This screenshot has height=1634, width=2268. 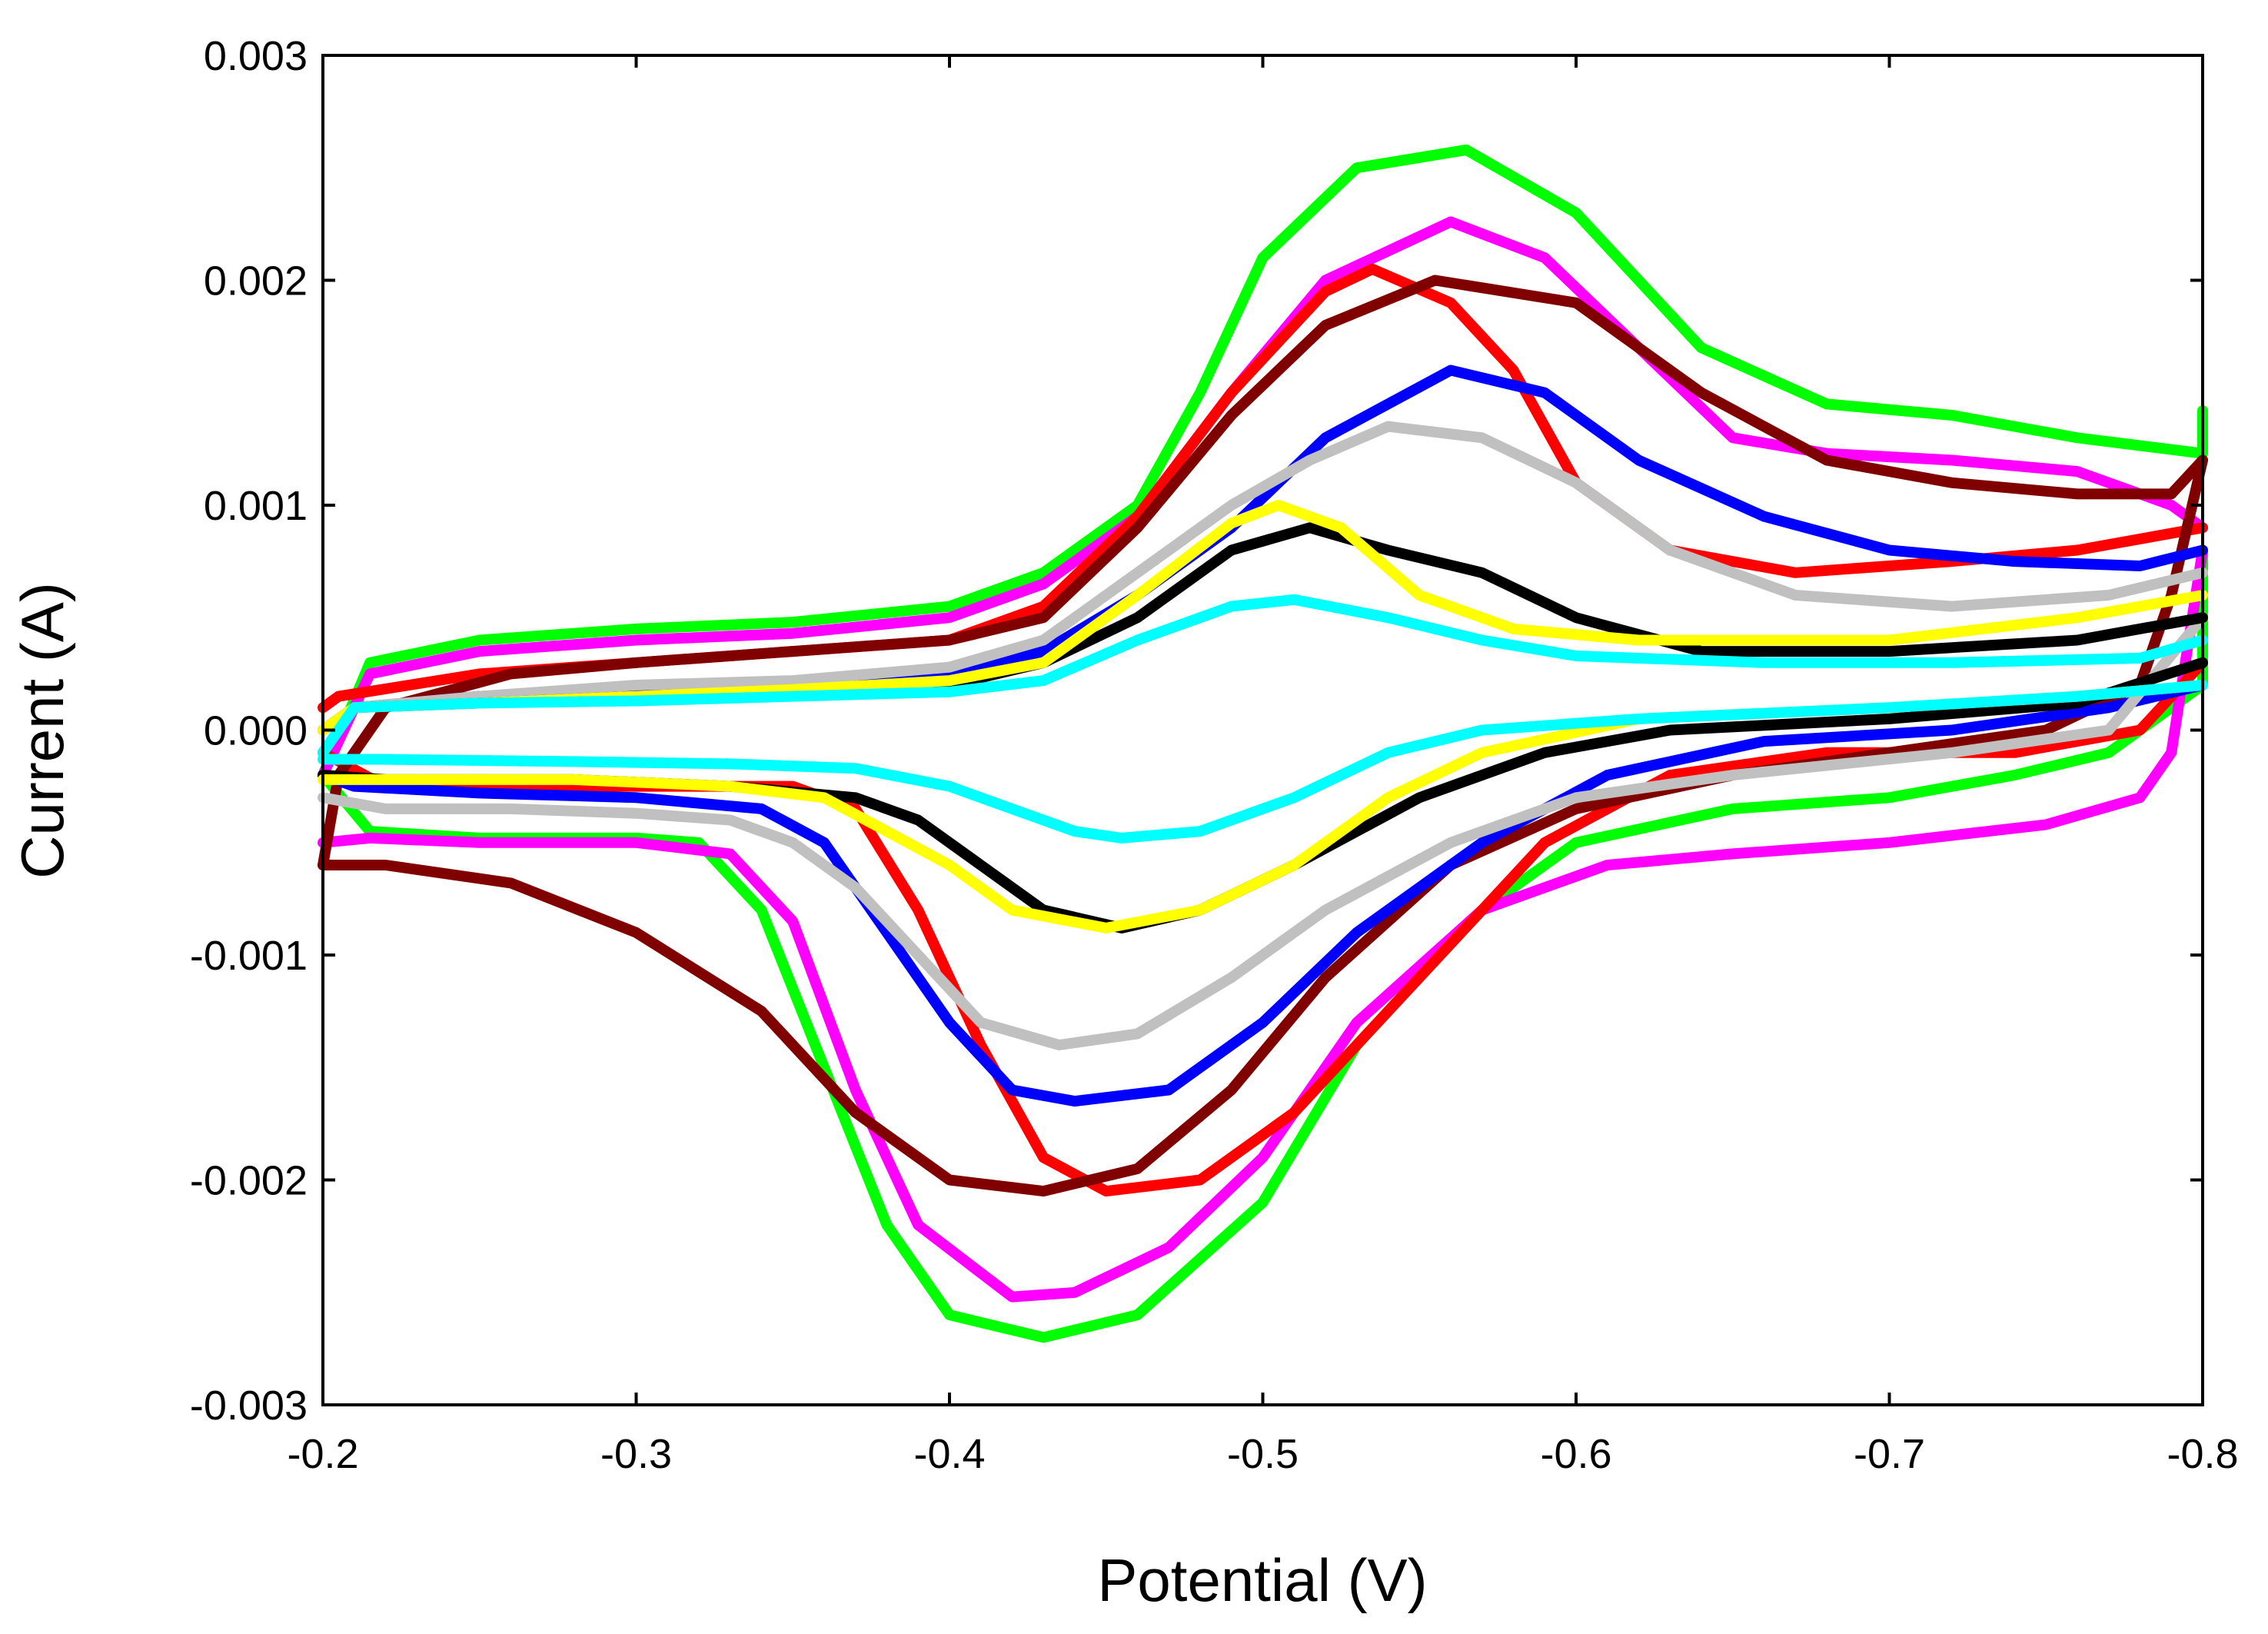 I want to click on x-tick-labels: -0.2 -0.3 -0.4 -0.5 -0.6 -0.7 -0.8, so click(x=1262, y=1454).